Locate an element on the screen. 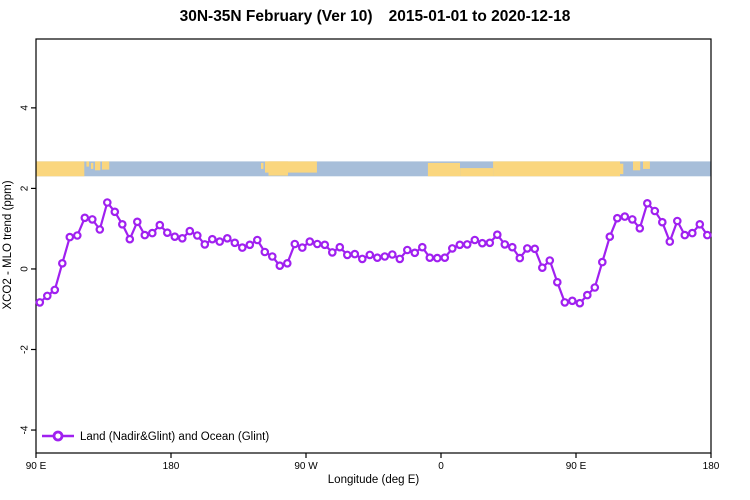 The image size is (750, 500). y-tick-label: 4 is located at coordinates (25, 108).